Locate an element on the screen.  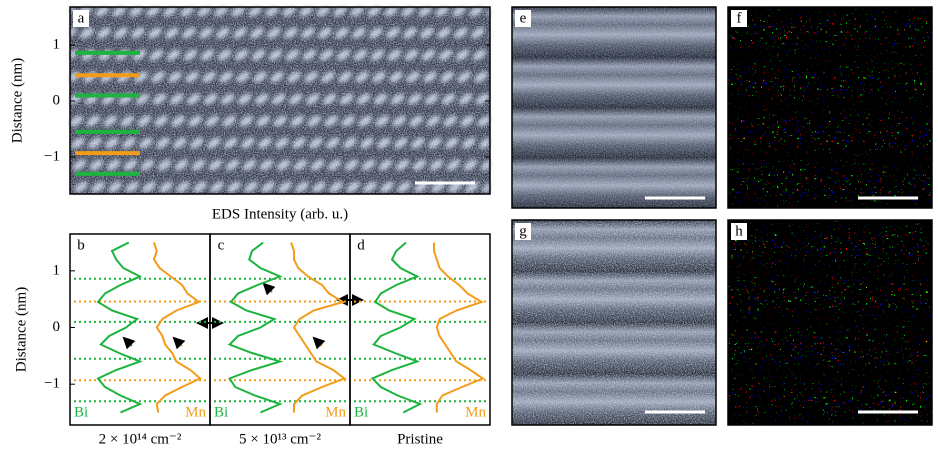
panel-letter: c is located at coordinates (221, 245).